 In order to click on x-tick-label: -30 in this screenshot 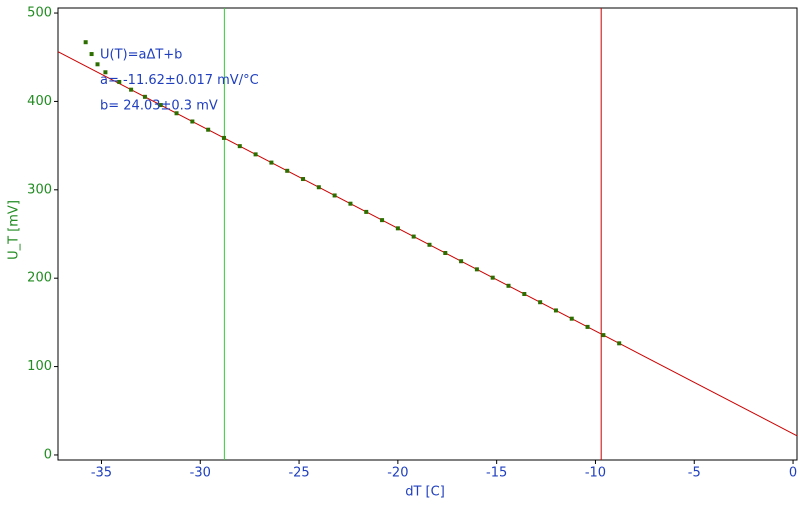, I will do `click(200, 473)`.